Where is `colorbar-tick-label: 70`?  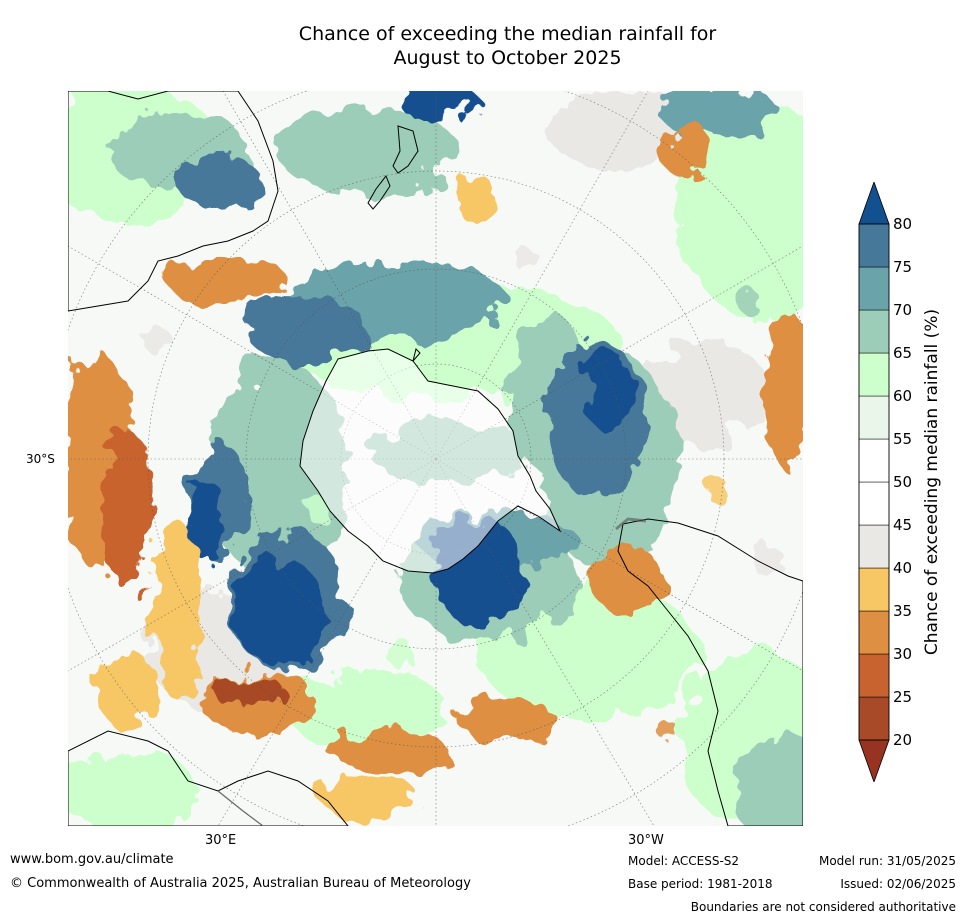 colorbar-tick-label: 70 is located at coordinates (903, 310).